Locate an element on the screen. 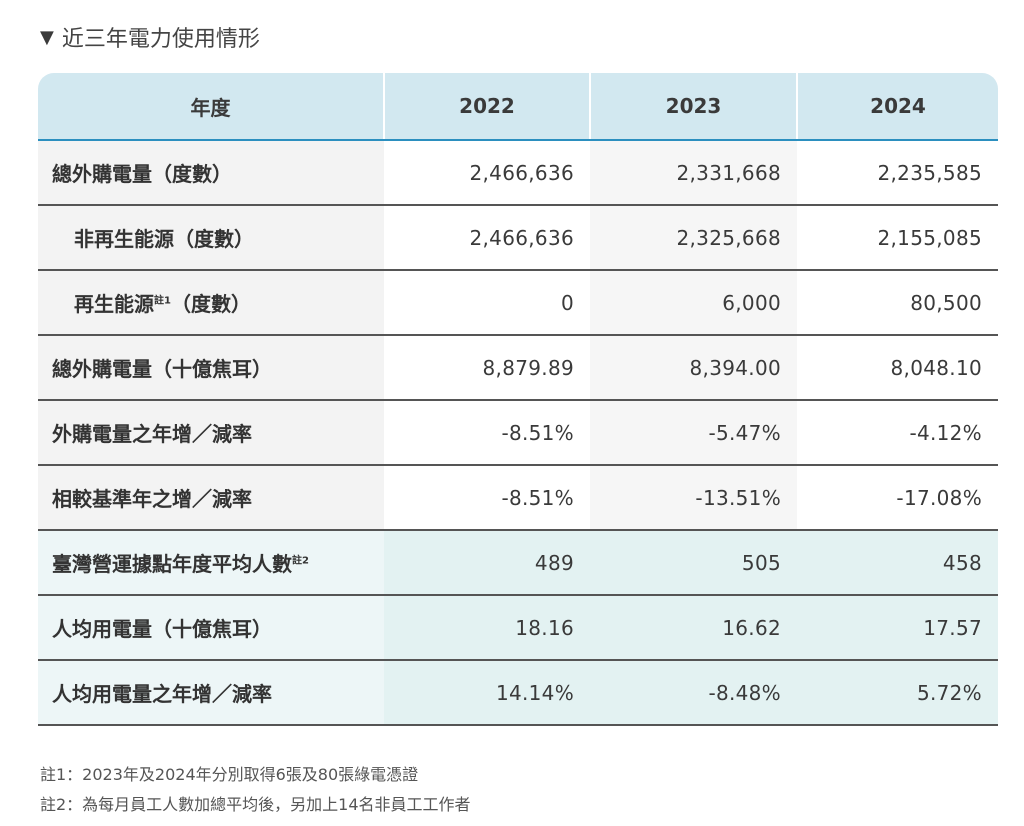 The image size is (1024, 826). row-label: 人均用電量（十億焦耳） is located at coordinates (211, 628).